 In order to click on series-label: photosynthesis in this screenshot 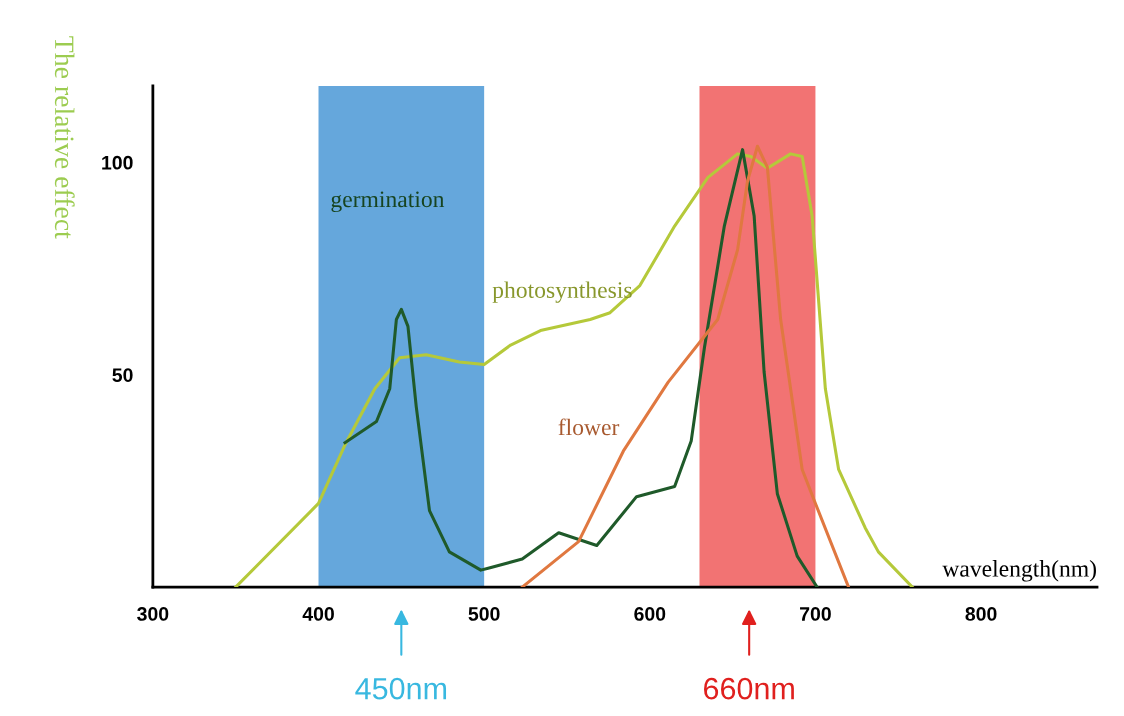, I will do `click(562, 292)`.